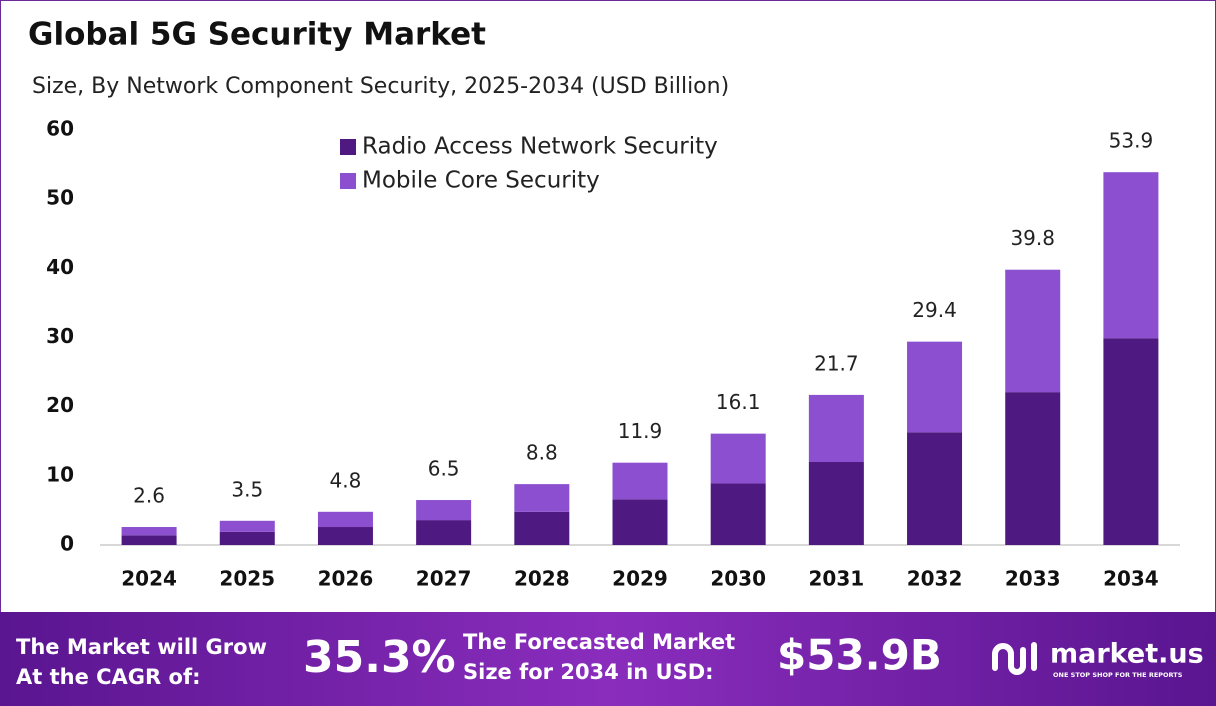  I want to click on total-label: 8.8, so click(542, 453).